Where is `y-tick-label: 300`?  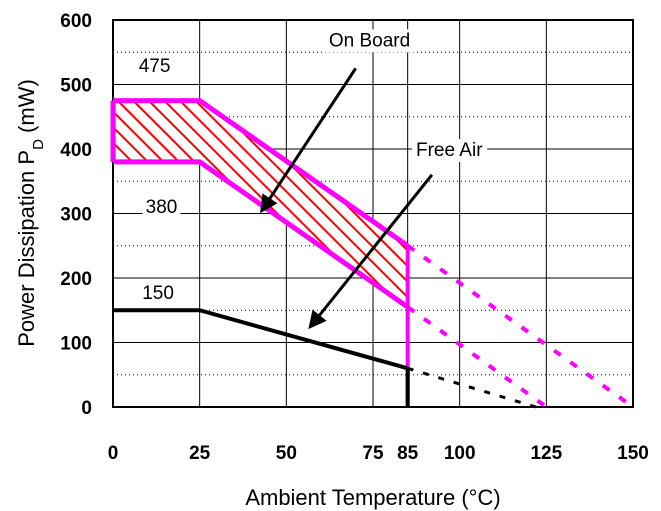
y-tick-label: 300 is located at coordinates (76, 215).